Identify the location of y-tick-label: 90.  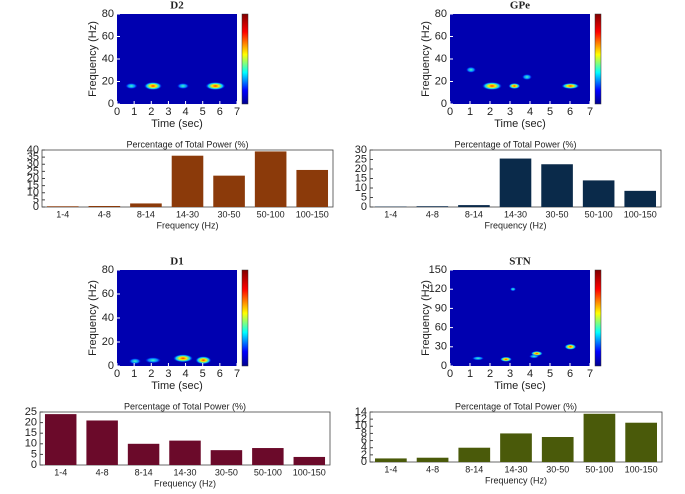
(441, 308).